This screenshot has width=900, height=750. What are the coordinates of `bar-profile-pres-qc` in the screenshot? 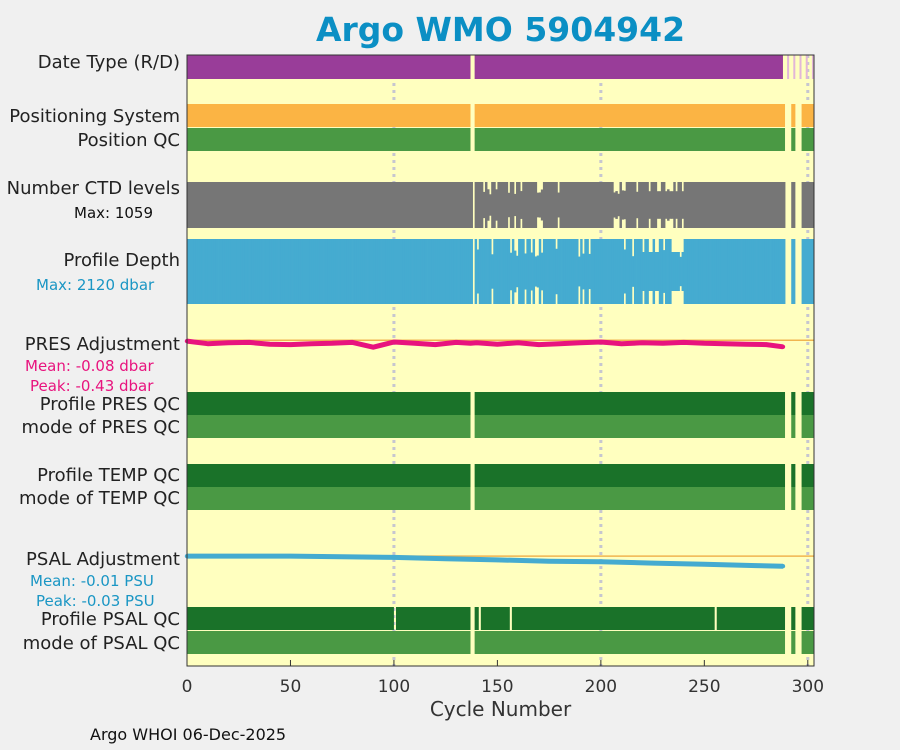 It's located at (793, 403).